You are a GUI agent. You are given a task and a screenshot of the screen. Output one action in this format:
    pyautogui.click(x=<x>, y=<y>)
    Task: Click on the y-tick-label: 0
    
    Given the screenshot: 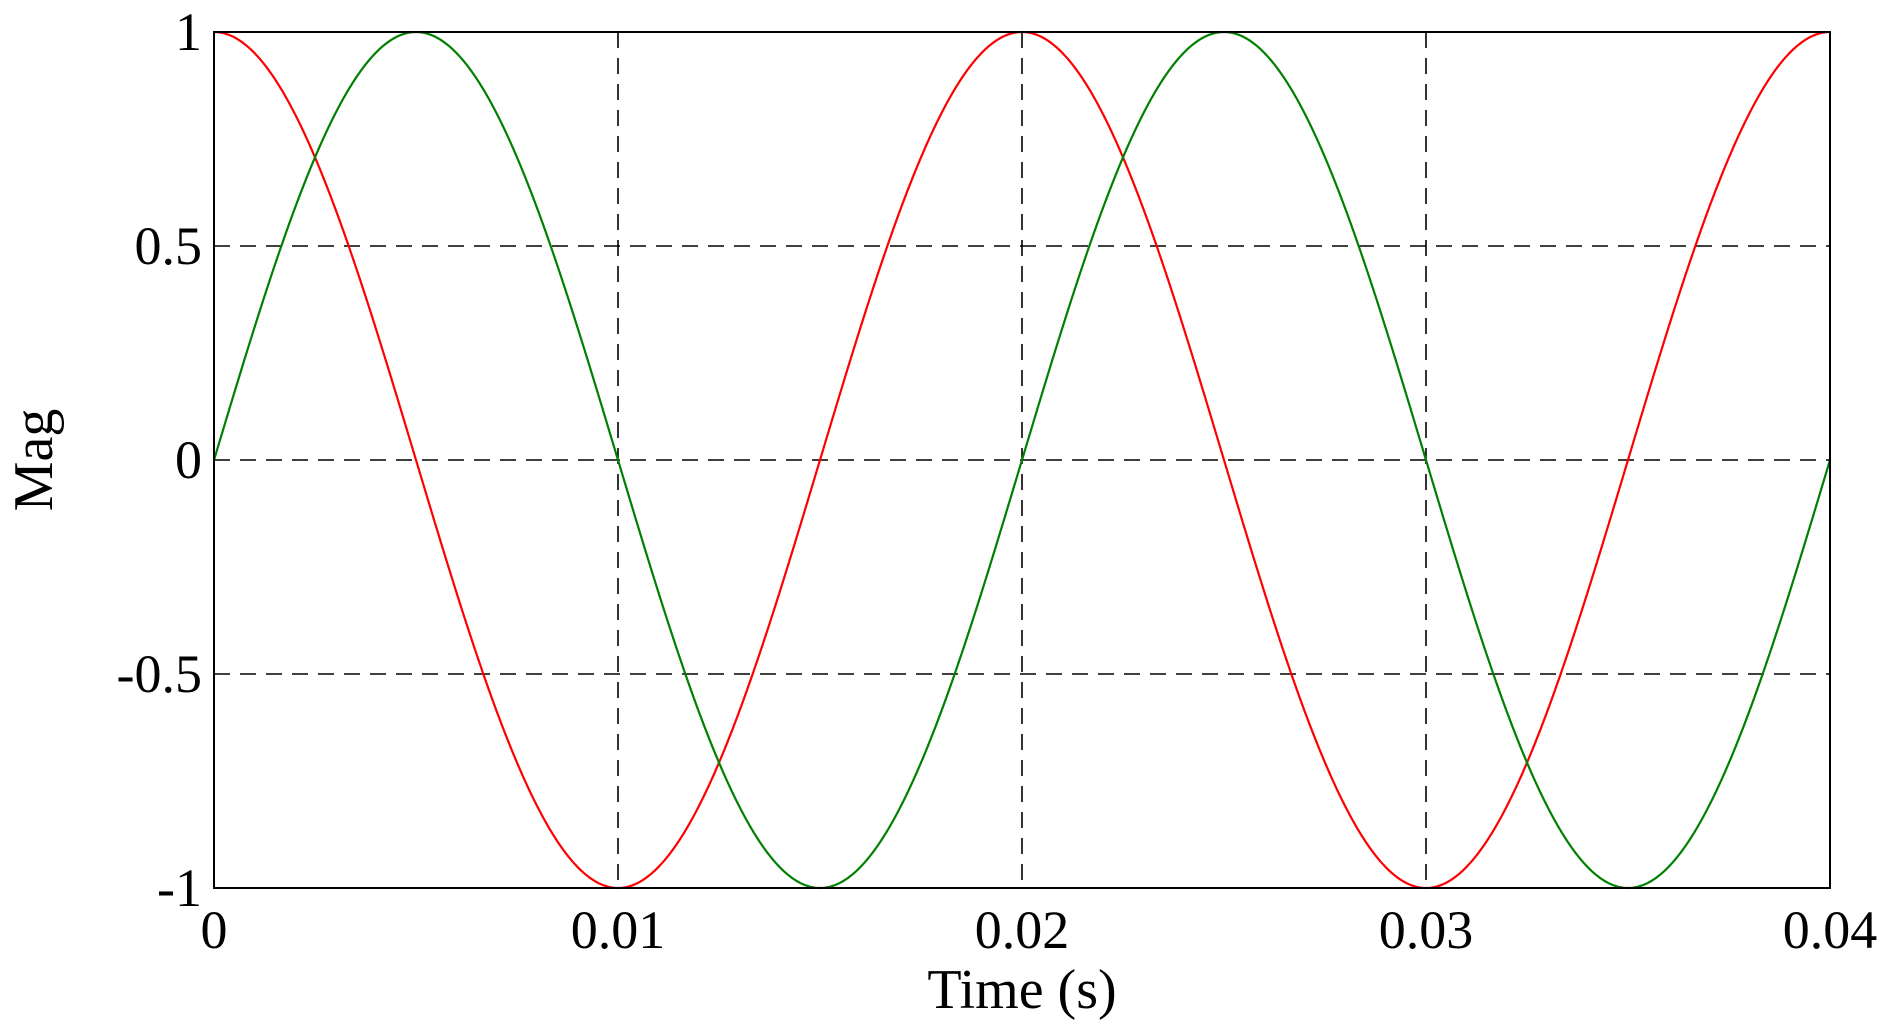 What is the action you would take?
    pyautogui.click(x=188, y=460)
    